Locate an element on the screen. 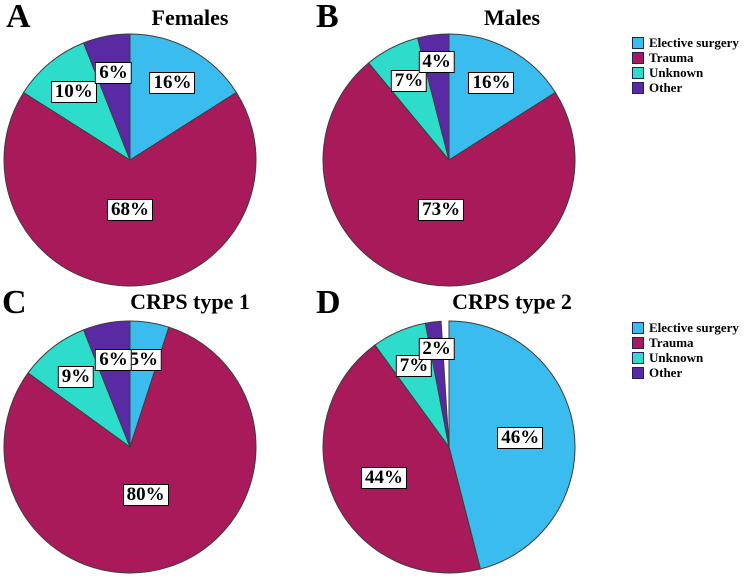 The image size is (750, 577). legend-top: Elective surgery Trauma Unknown Other is located at coordinates (691, 65).